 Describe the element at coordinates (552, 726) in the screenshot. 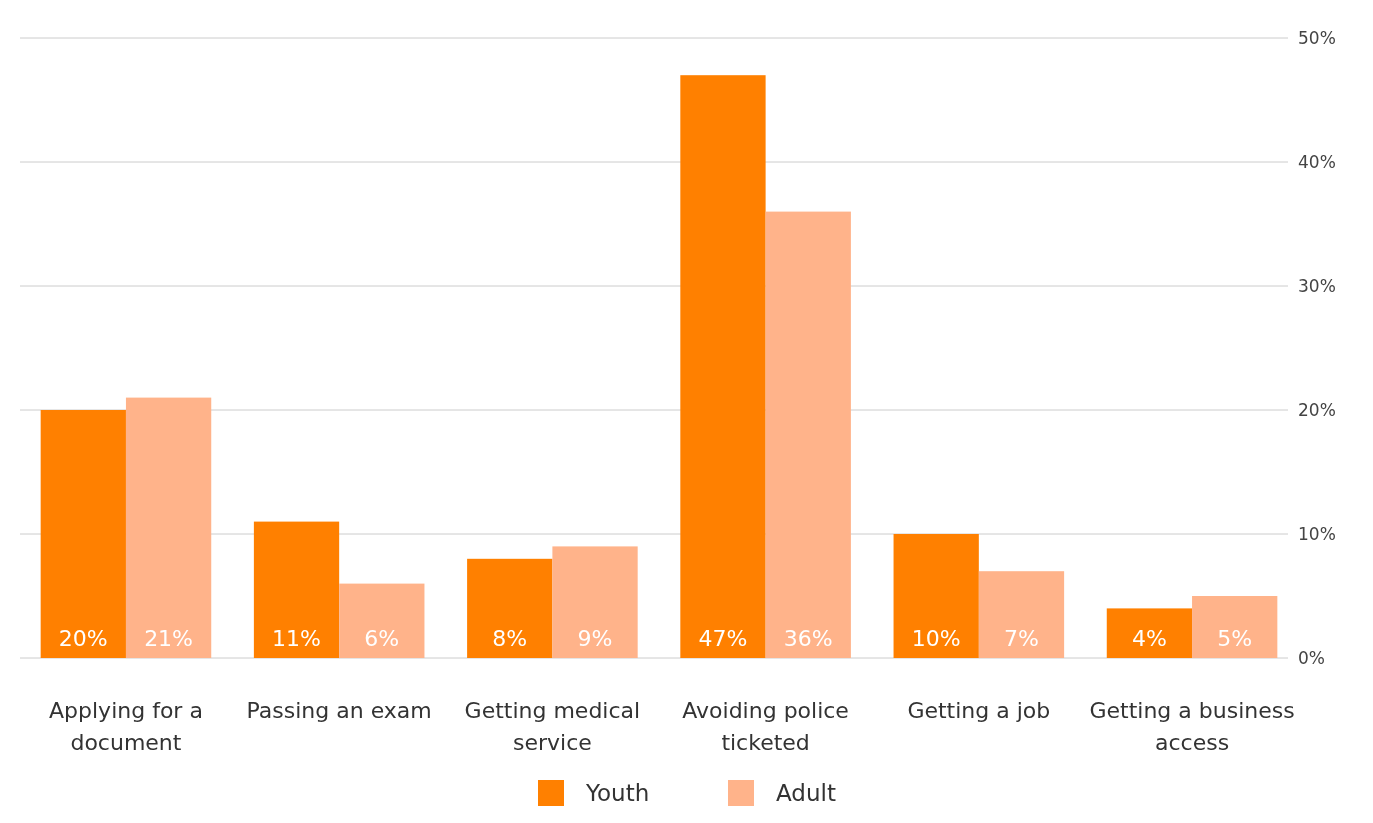

I see `x-tick-label: Getting medical service` at that location.